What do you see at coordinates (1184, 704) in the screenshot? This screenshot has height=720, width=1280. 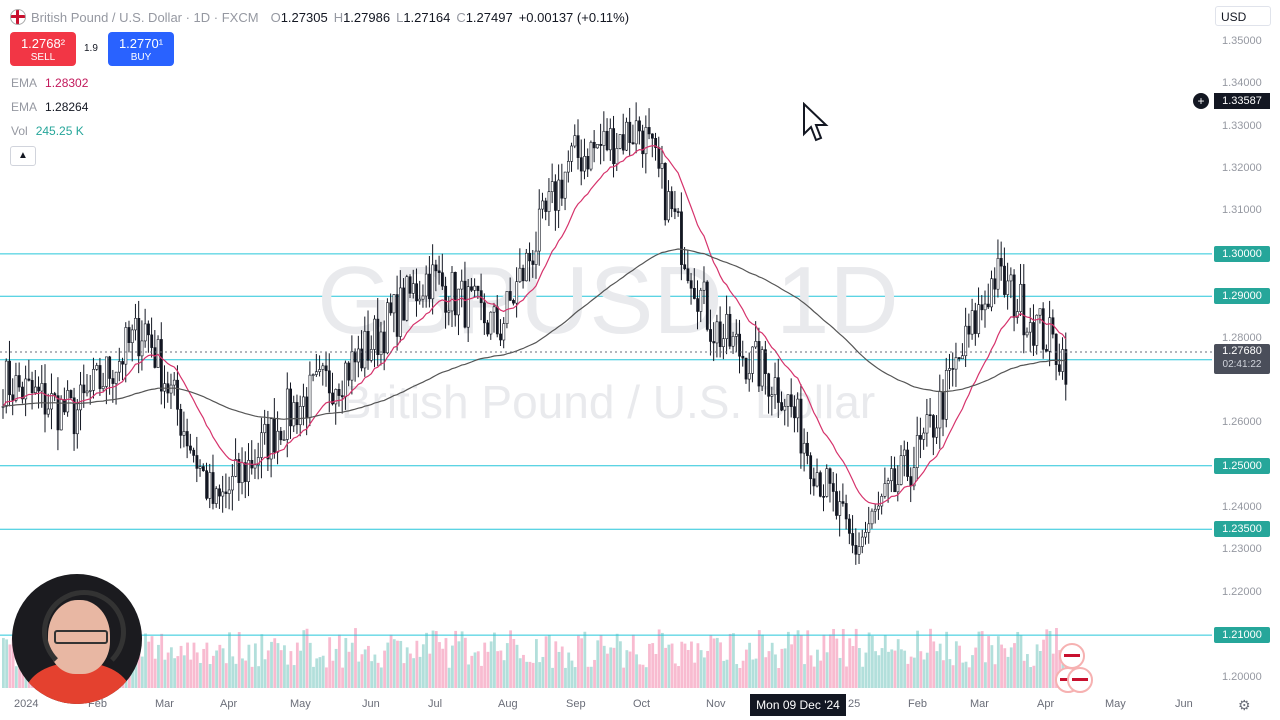 I see `time-axis-label: Jun` at bounding box center [1184, 704].